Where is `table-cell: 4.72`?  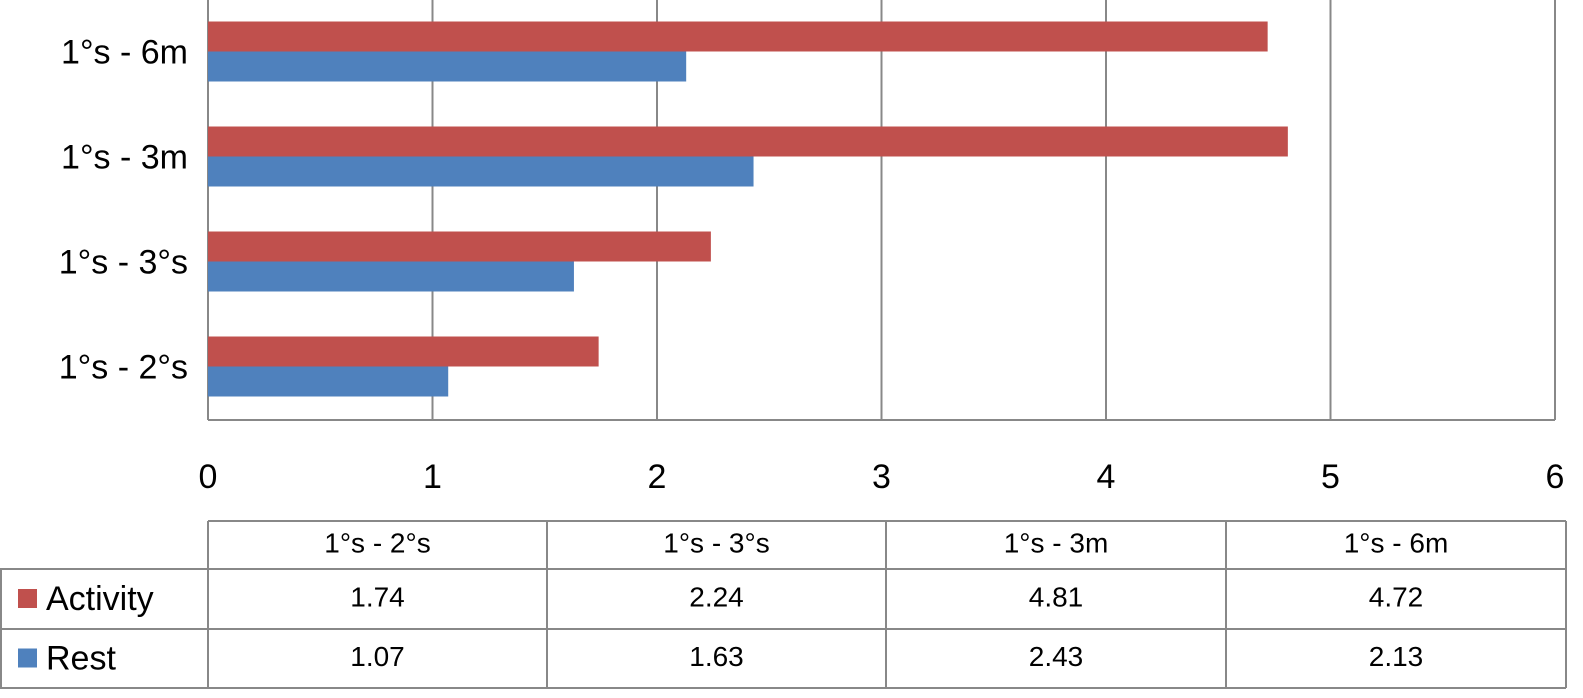 table-cell: 4.72 is located at coordinates (1396, 596).